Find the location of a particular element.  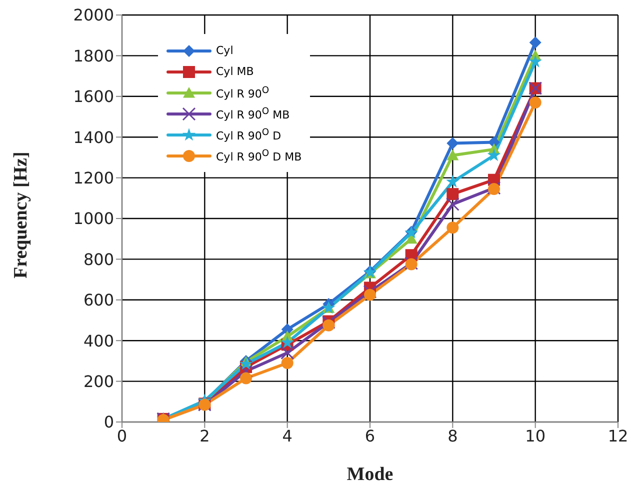

legend-label: Cyl R 90$^{O}$ is located at coordinates (243, 92).